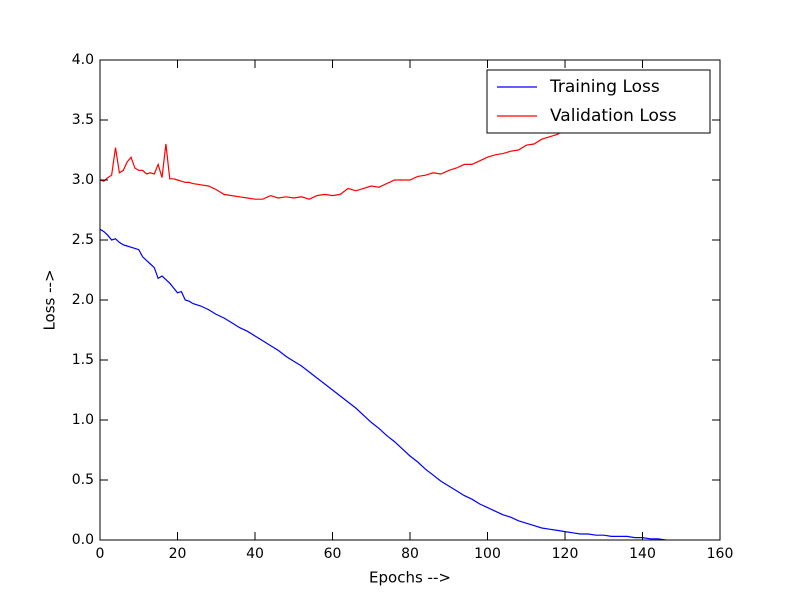 The image size is (800, 600). Describe the element at coordinates (598, 101) in the screenshot. I see `legend-box` at that location.